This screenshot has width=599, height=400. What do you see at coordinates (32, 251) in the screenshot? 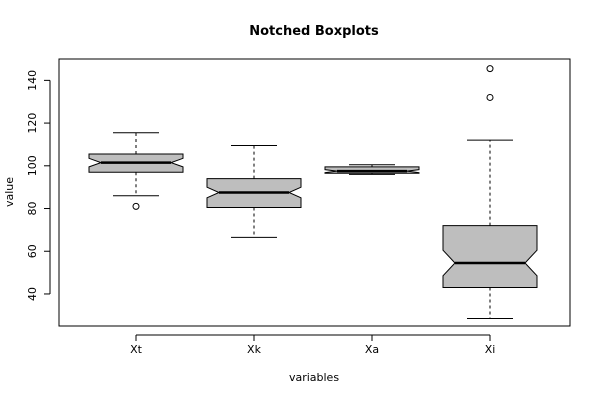
I see `y-tick-label: 60` at bounding box center [32, 251].